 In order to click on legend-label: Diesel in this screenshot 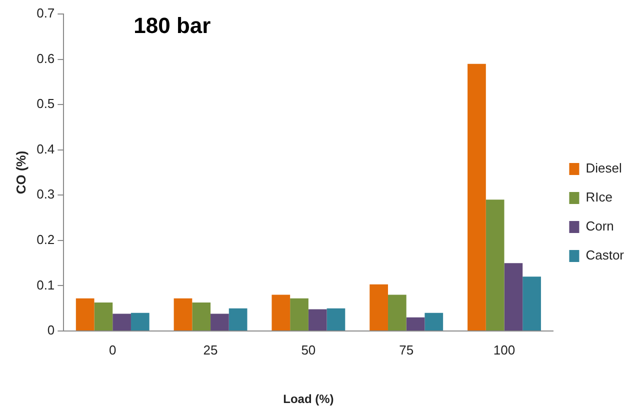, I will do `click(604, 168)`.